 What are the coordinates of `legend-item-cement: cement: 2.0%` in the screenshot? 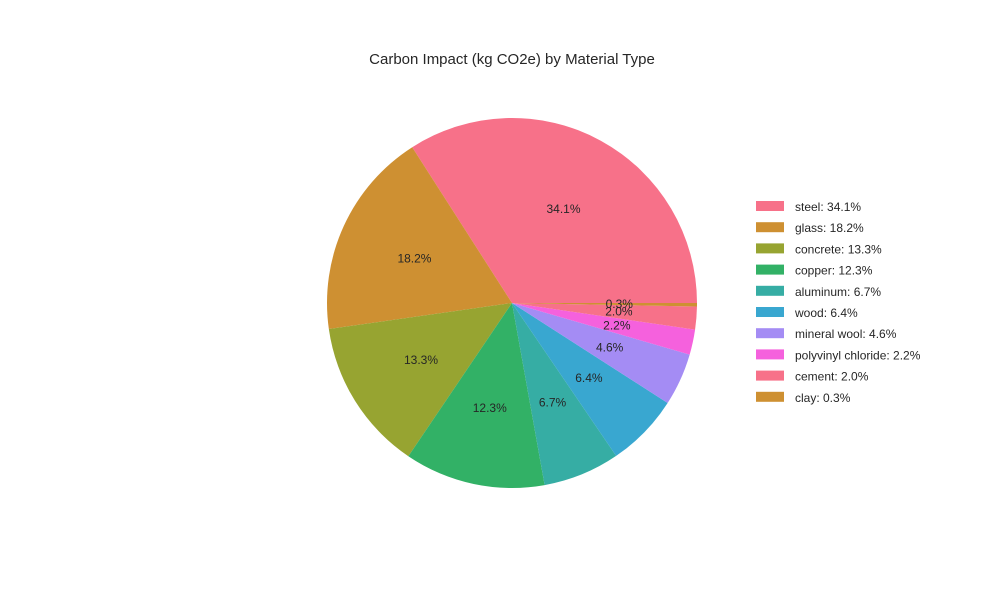 It's located at (812, 377).